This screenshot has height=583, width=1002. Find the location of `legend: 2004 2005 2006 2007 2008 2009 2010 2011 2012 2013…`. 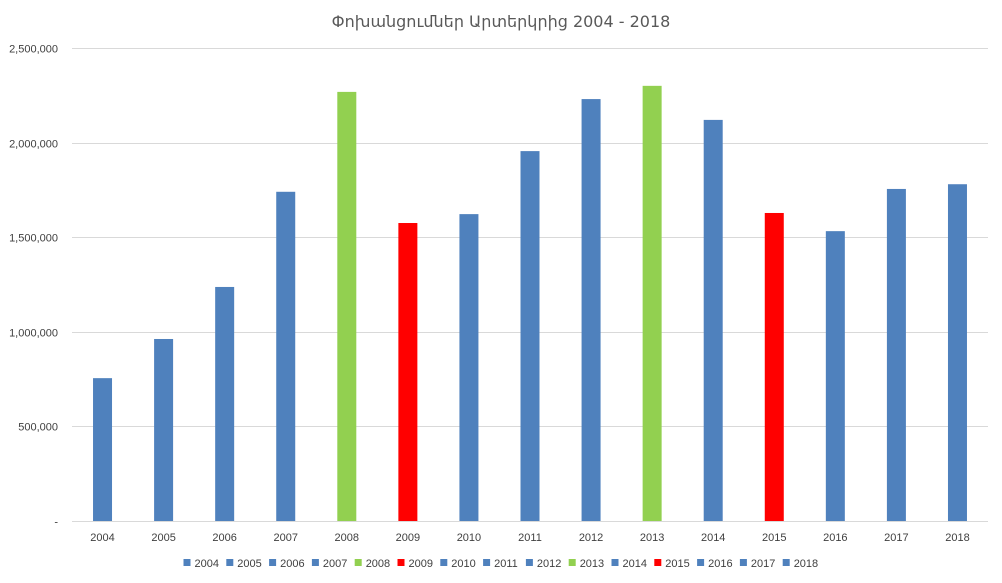

legend: 2004 2005 2006 2007 2008 2009 2010 2011 2012 2013… is located at coordinates (500, 564).